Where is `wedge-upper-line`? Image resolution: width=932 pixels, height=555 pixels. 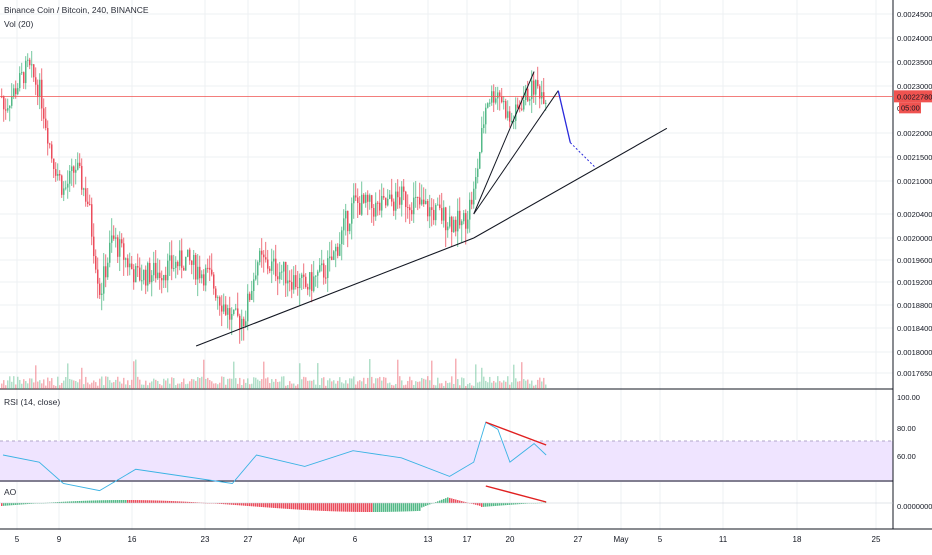 wedge-upper-line is located at coordinates (504, 143).